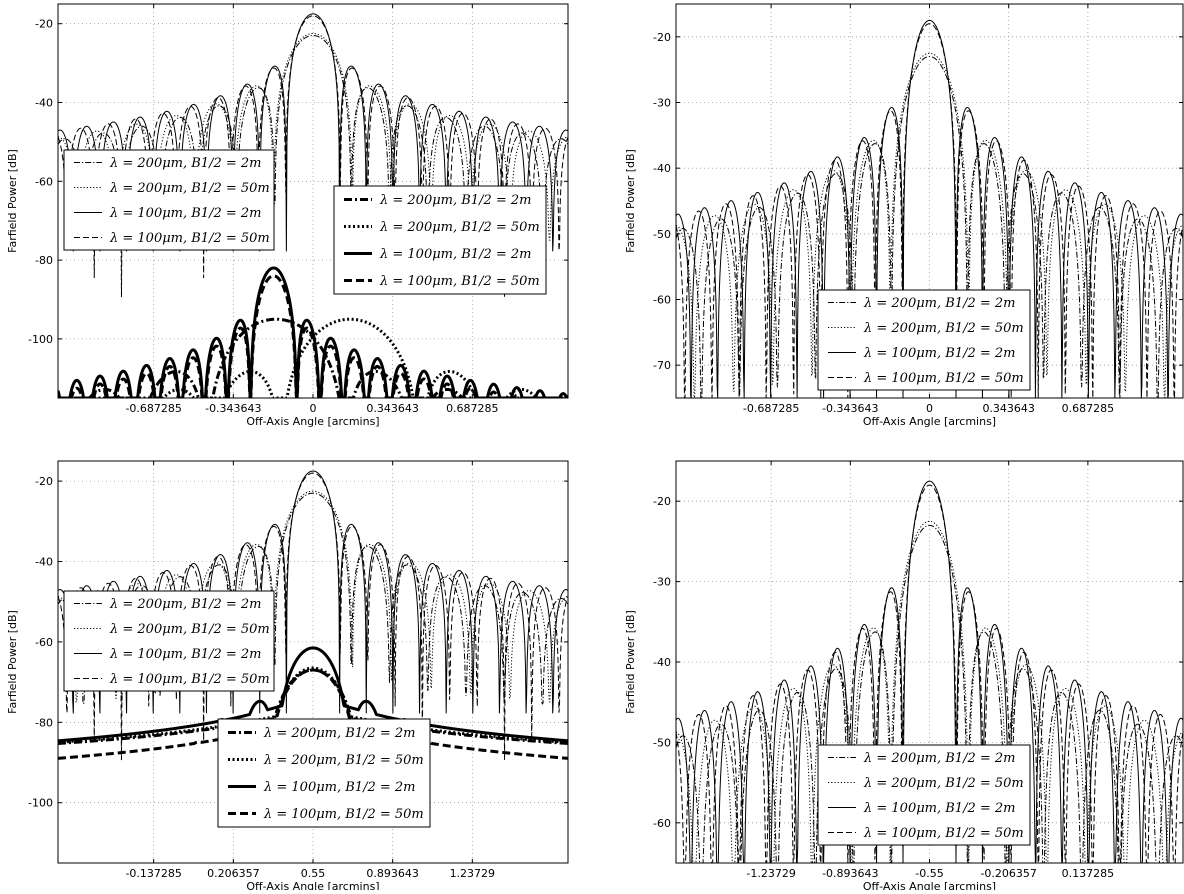  Describe the element at coordinates (662, 365) in the screenshot. I see `y-tick-label: -70` at that location.